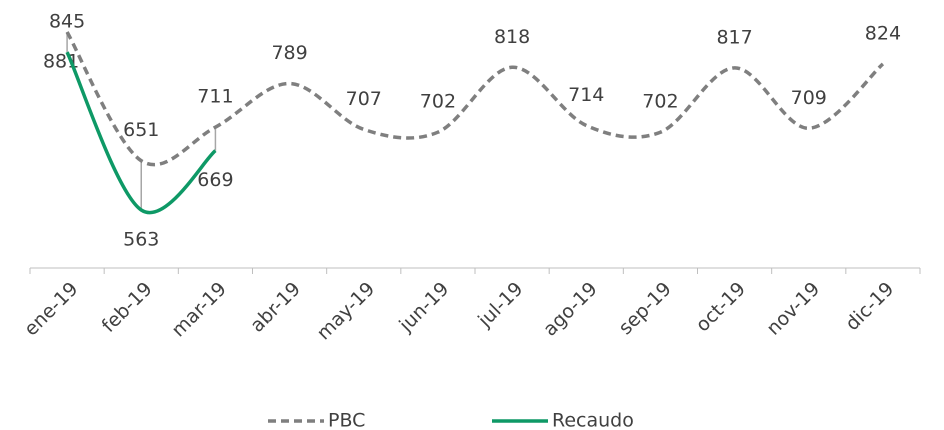 The image size is (944, 430). Describe the element at coordinates (645, 308) in the screenshot. I see `x-tick-label: sep-19` at that location.